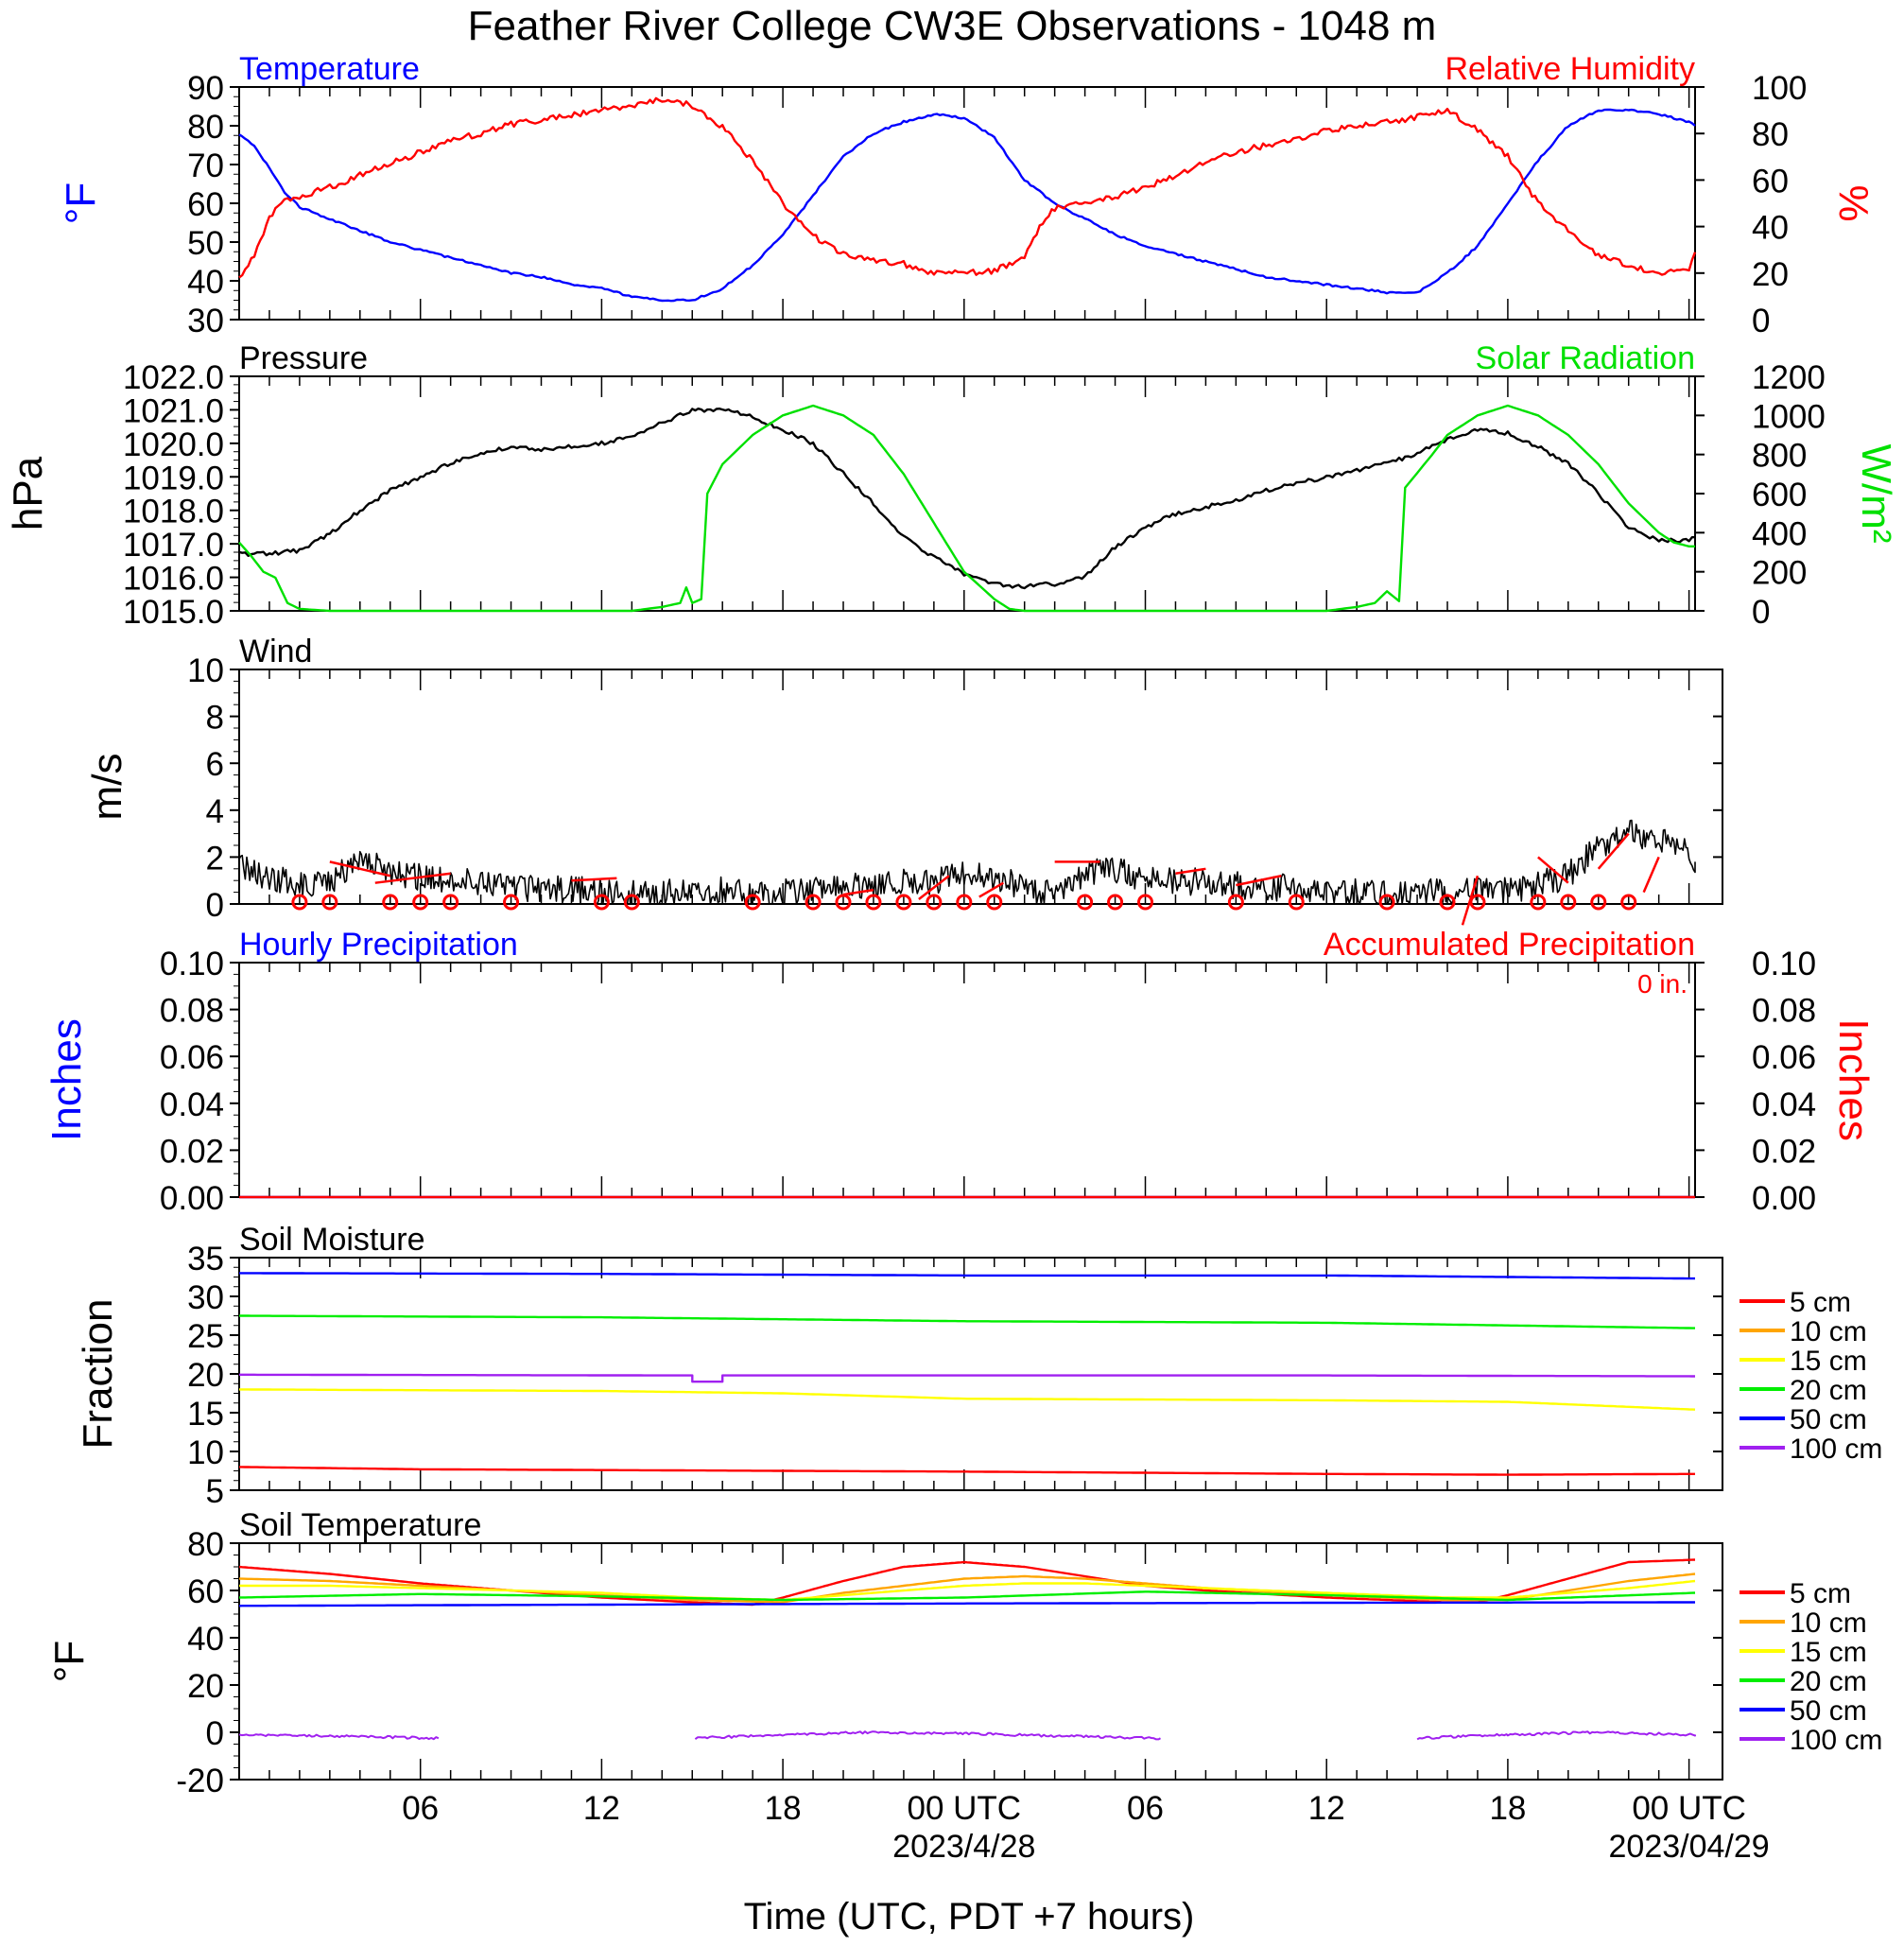 Image resolution: width=1904 pixels, height=1946 pixels. Describe the element at coordinates (1784, 1198) in the screenshot. I see `y-tick-label-right: 0.00` at that location.